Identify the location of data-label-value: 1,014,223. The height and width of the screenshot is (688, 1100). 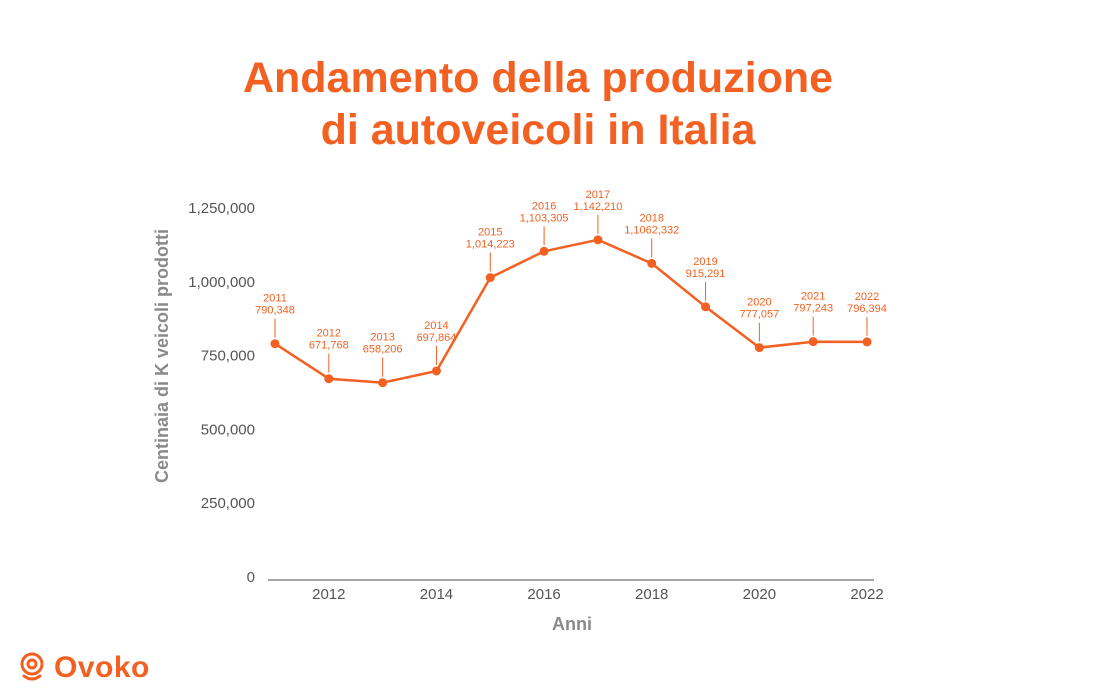
(490, 245).